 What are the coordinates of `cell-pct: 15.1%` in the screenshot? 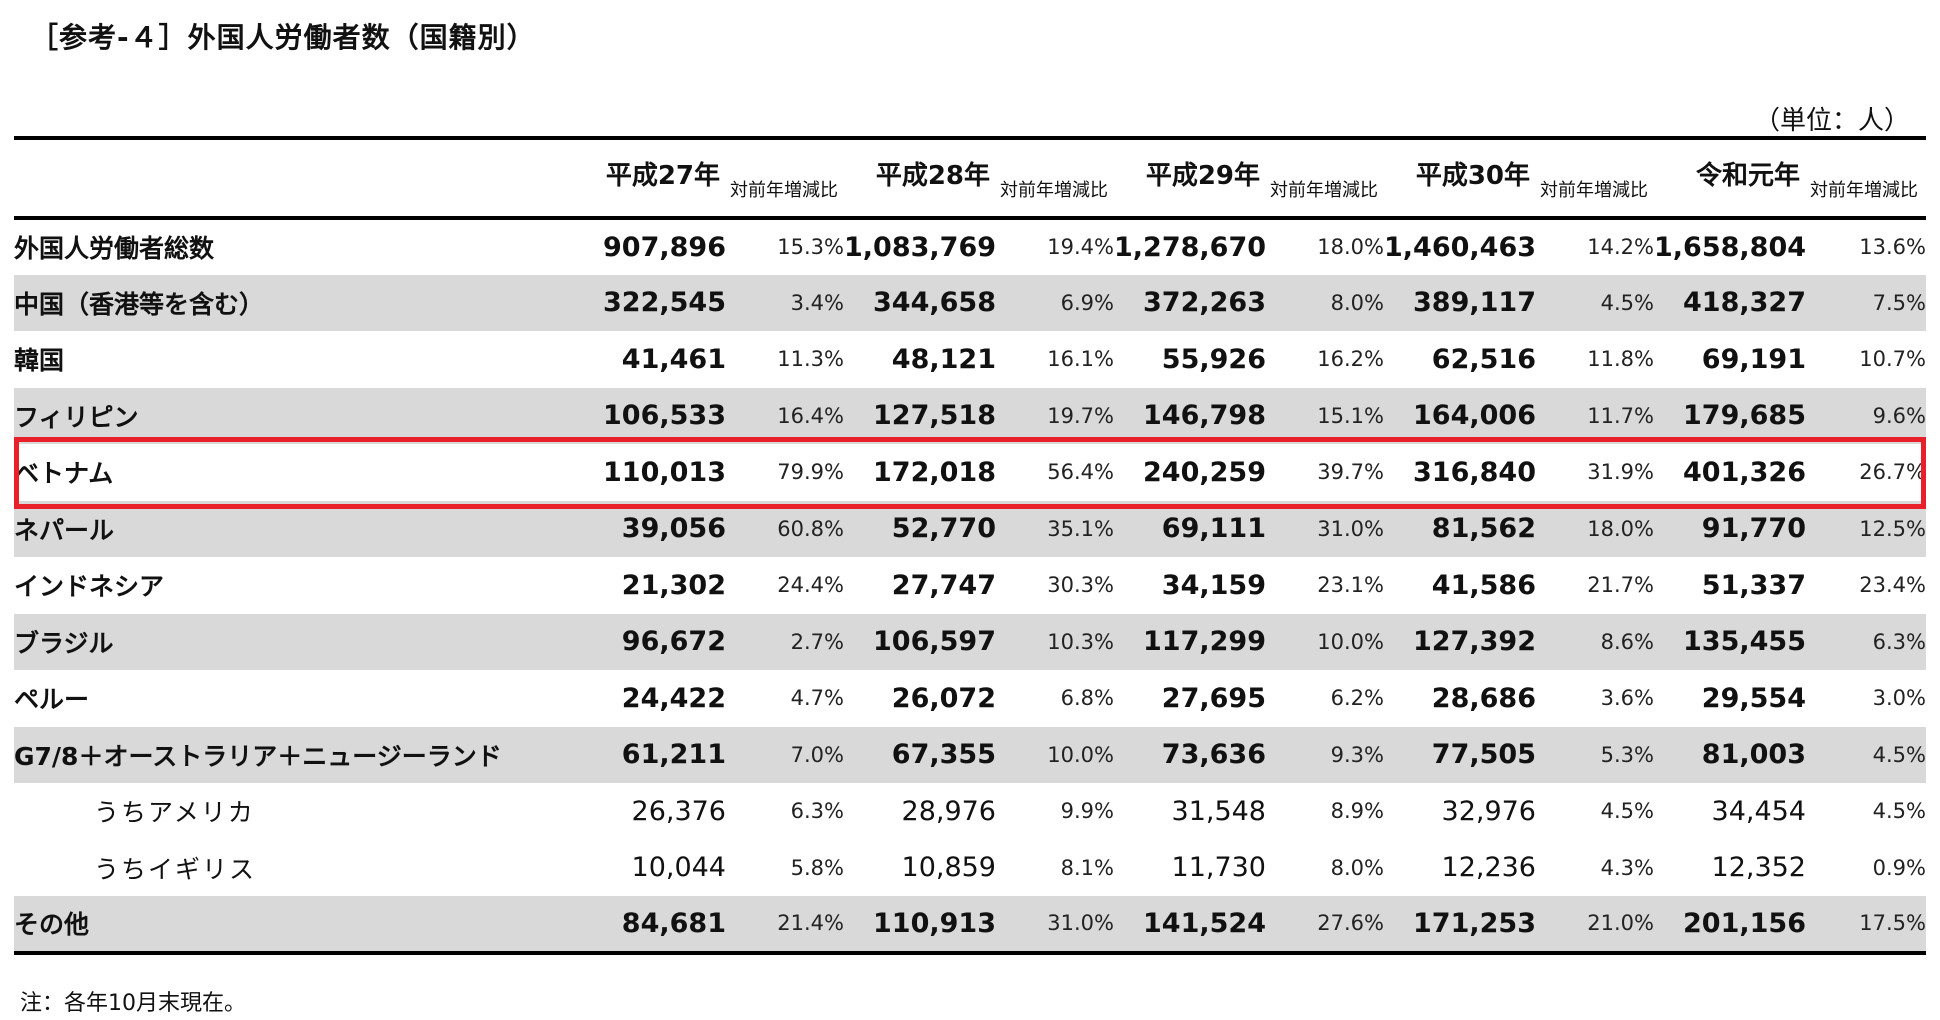 It's located at (1350, 415).